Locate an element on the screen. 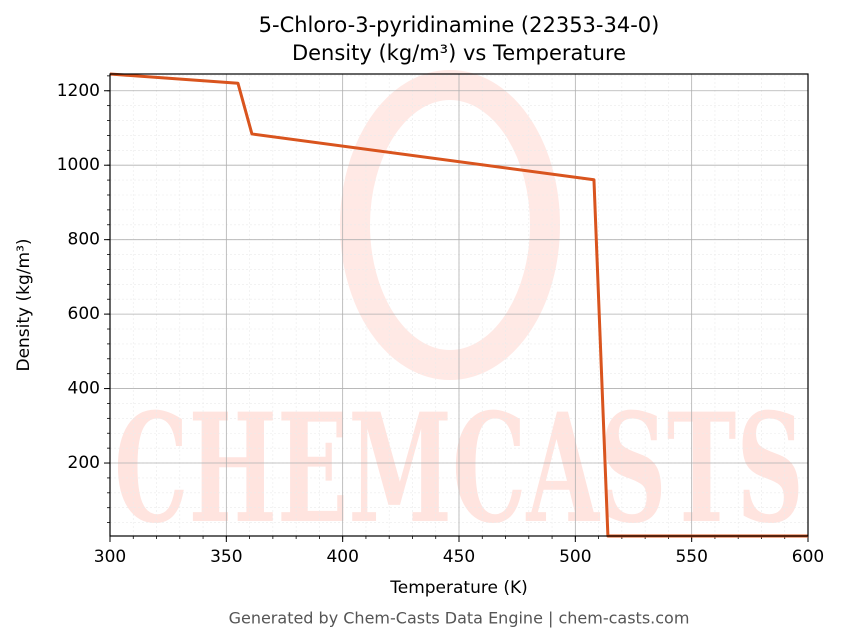 Image resolution: width=843 pixels, height=644 pixels. x-axis-label: Temperature (K) is located at coordinates (458, 588).